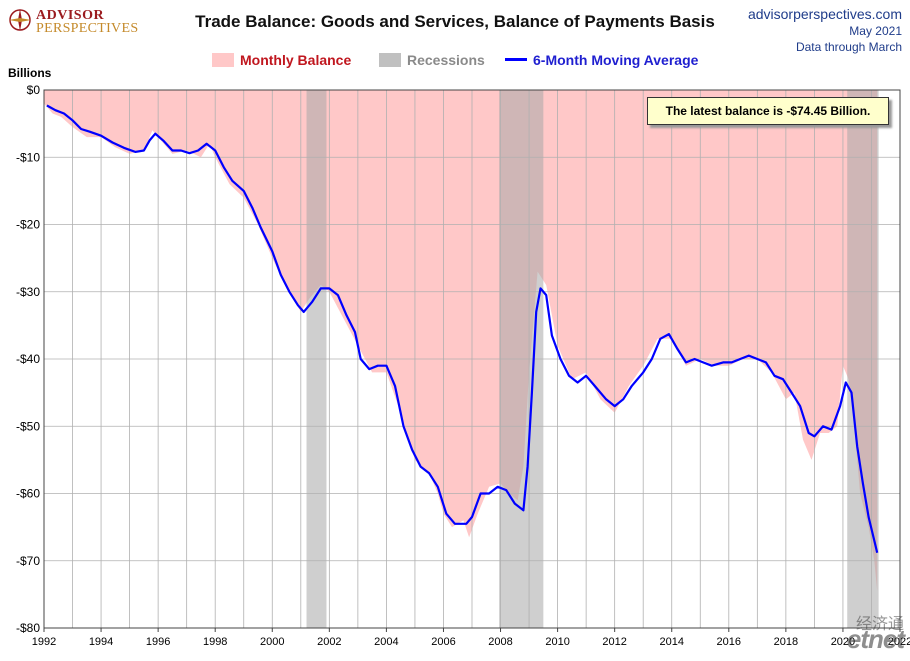 The height and width of the screenshot is (661, 910). What do you see at coordinates (848, 47) in the screenshot?
I see `data-through-note: Data through March` at bounding box center [848, 47].